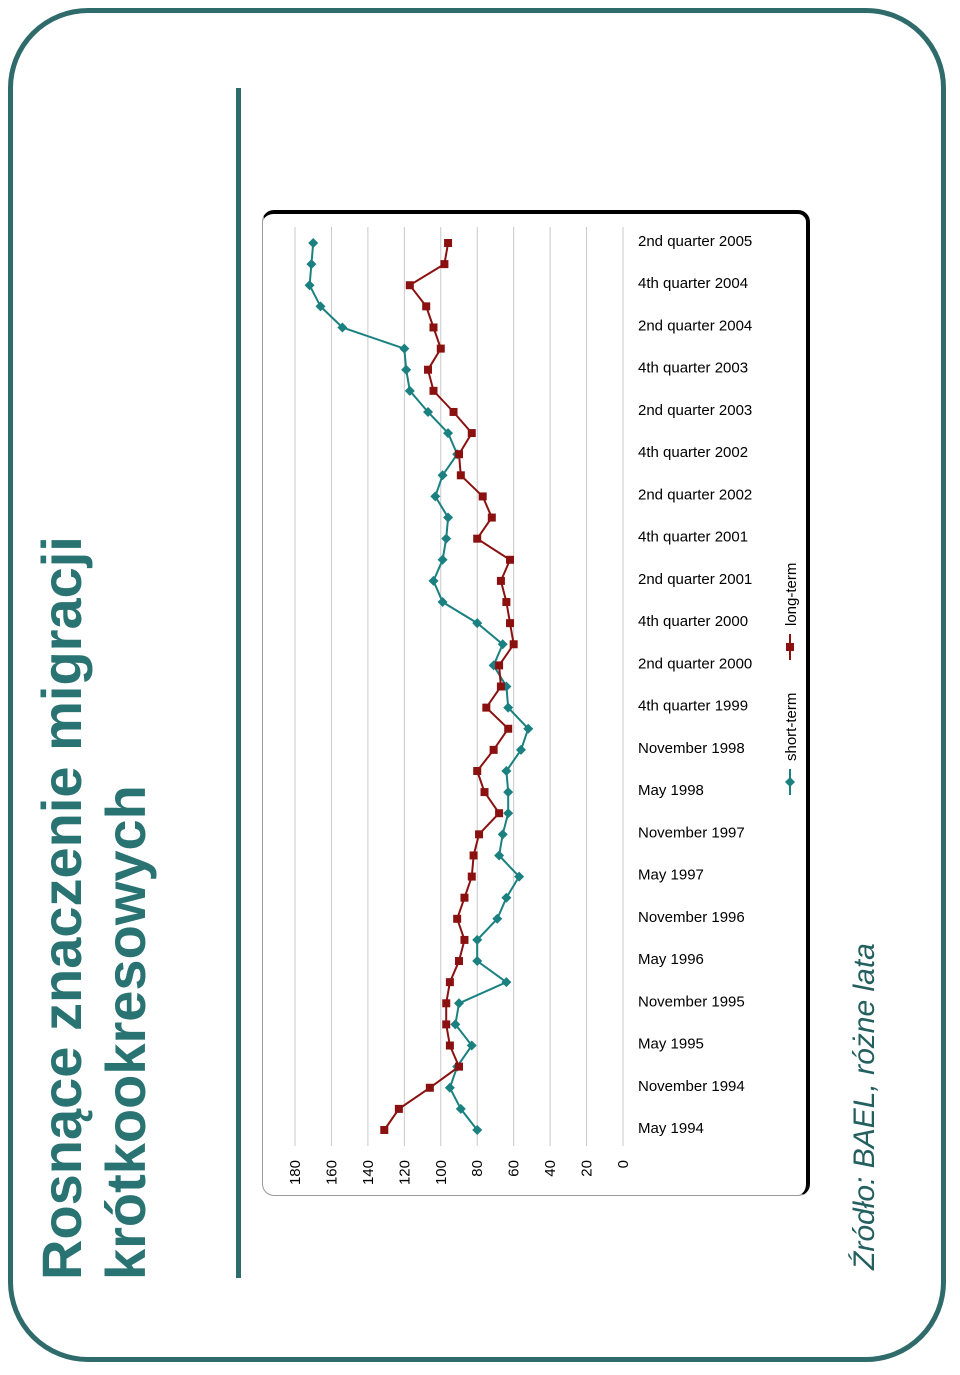 The height and width of the screenshot is (1375, 960). I want to click on legend-marker, so click(790, 647).